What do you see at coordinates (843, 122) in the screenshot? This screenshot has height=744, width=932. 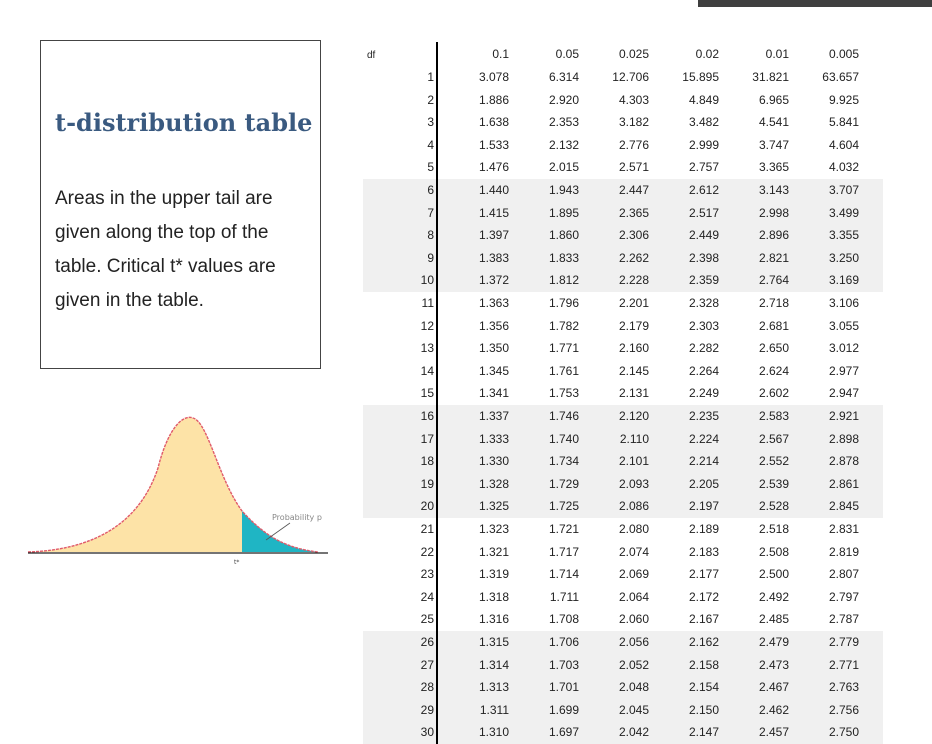 I see `critical-value-cell: 5.841` at bounding box center [843, 122].